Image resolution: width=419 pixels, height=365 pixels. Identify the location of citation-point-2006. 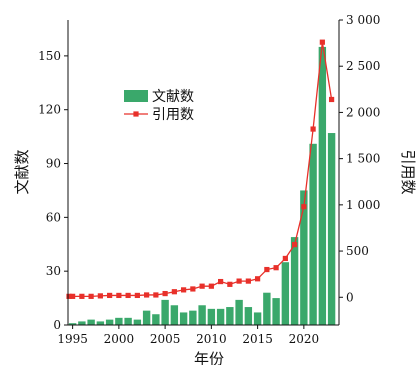
(174, 292).